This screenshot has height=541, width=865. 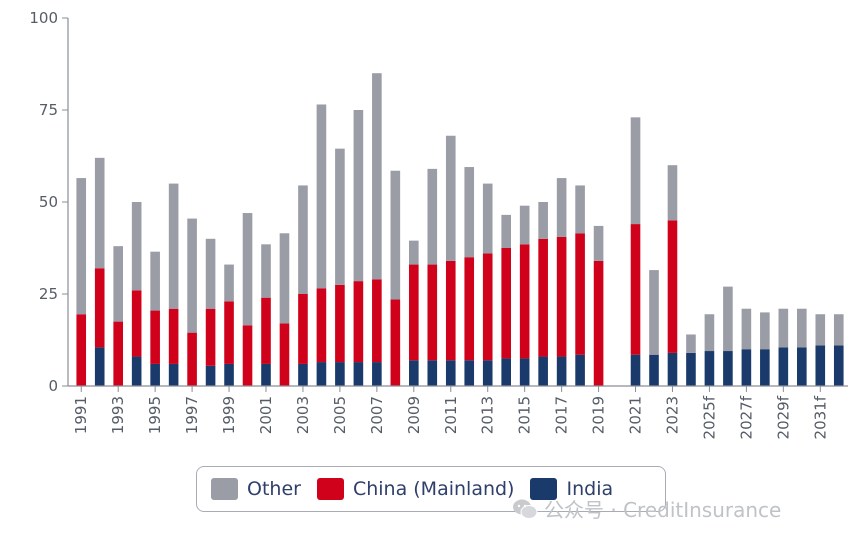 I want to click on bar-india-2004, so click(x=321, y=374).